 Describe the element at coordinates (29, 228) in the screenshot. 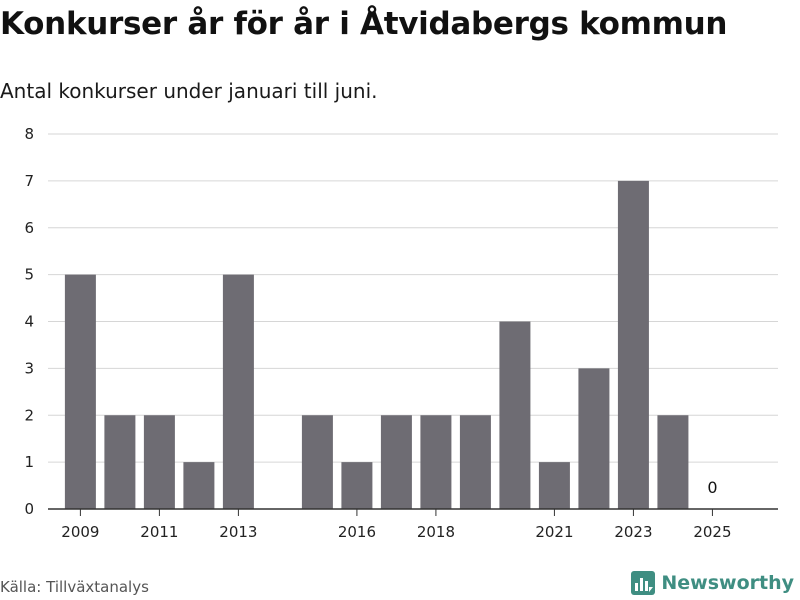

I see `y-tick-label: 6` at that location.